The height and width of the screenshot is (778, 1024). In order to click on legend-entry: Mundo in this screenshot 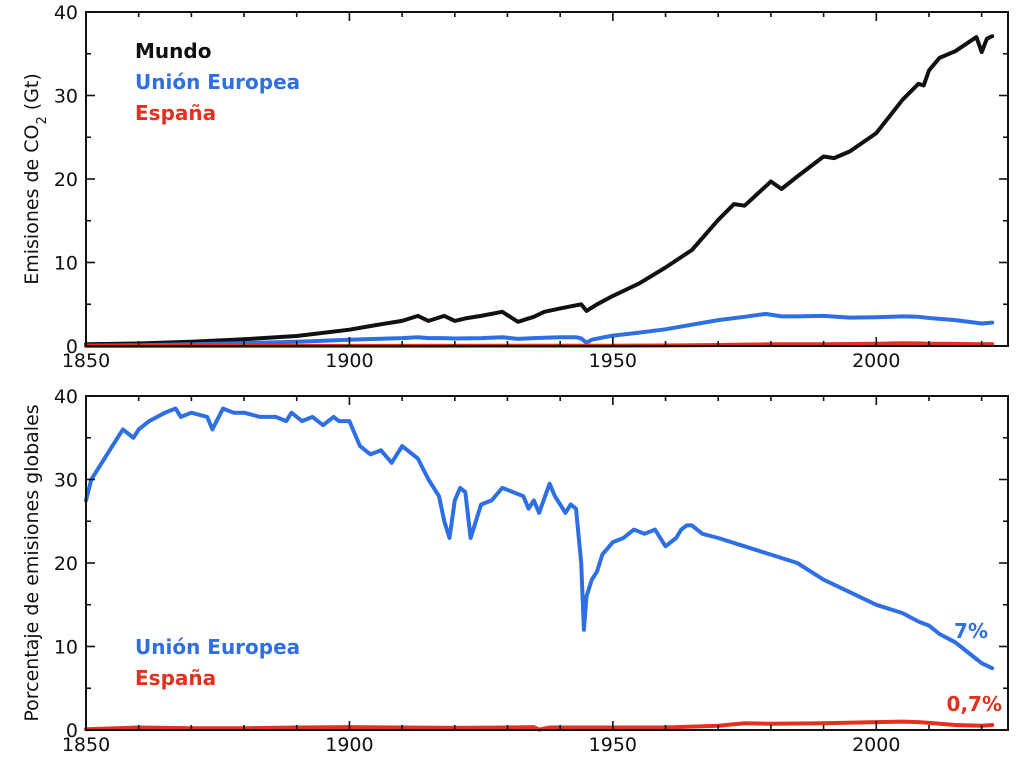, I will do `click(173, 51)`.